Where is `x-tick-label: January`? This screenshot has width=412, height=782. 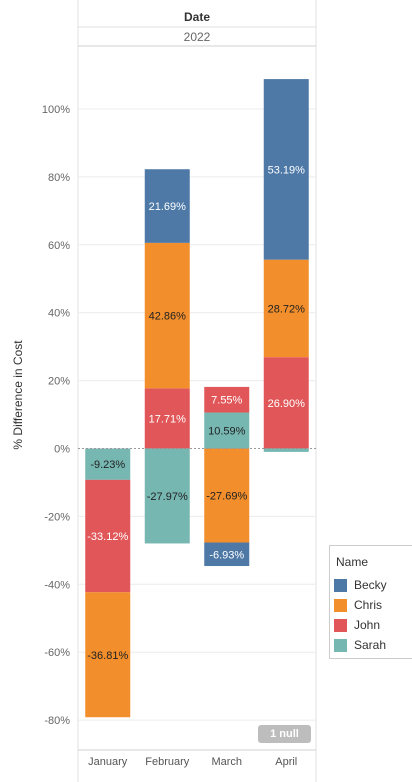
x-tick-label: January is located at coordinates (108, 762).